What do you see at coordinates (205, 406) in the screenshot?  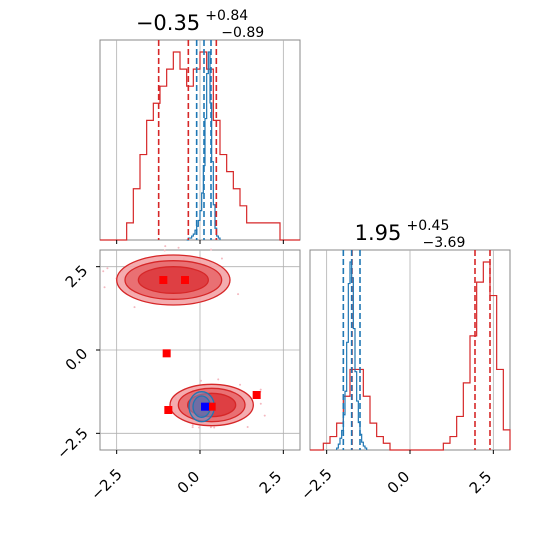 I see `blue-square-marker` at bounding box center [205, 406].